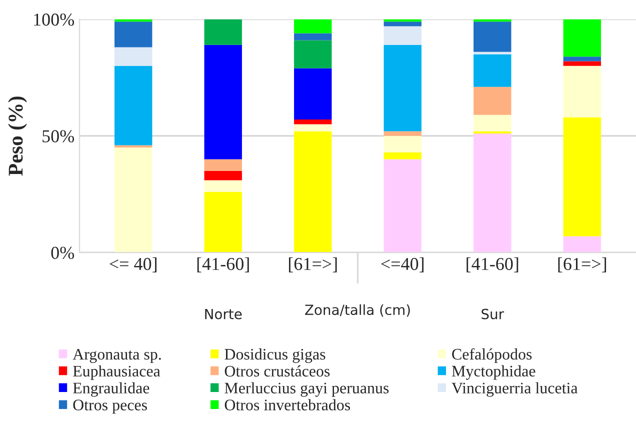 The height and width of the screenshot is (428, 636). I want to click on legend-label: Myctophidae, so click(494, 372).